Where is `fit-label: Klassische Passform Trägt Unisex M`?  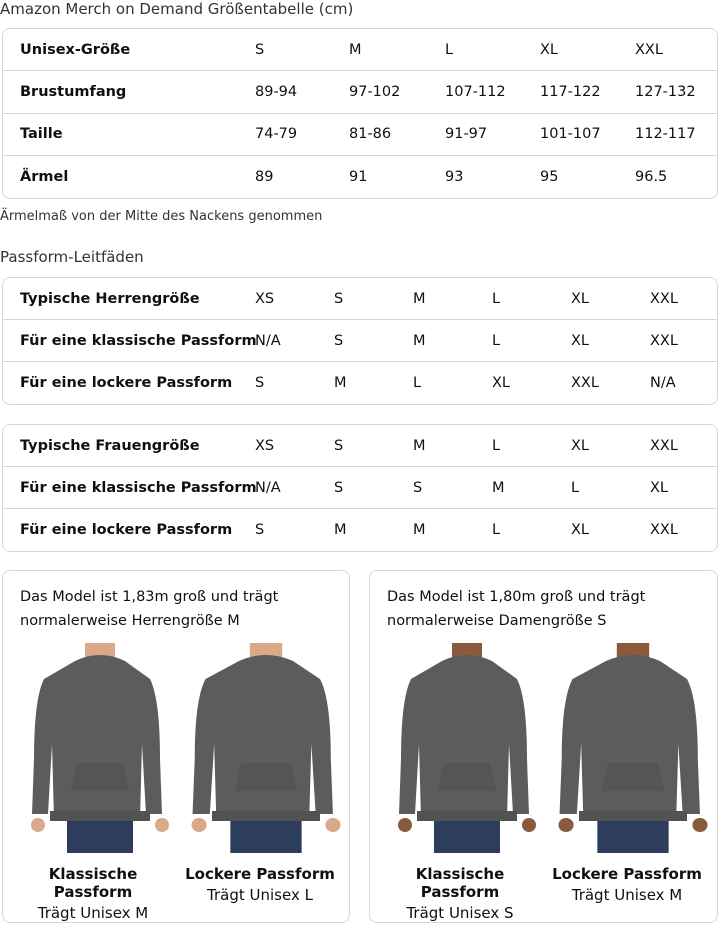 fit-label: Klassische Passform Trägt Unisex M is located at coordinates (93, 893).